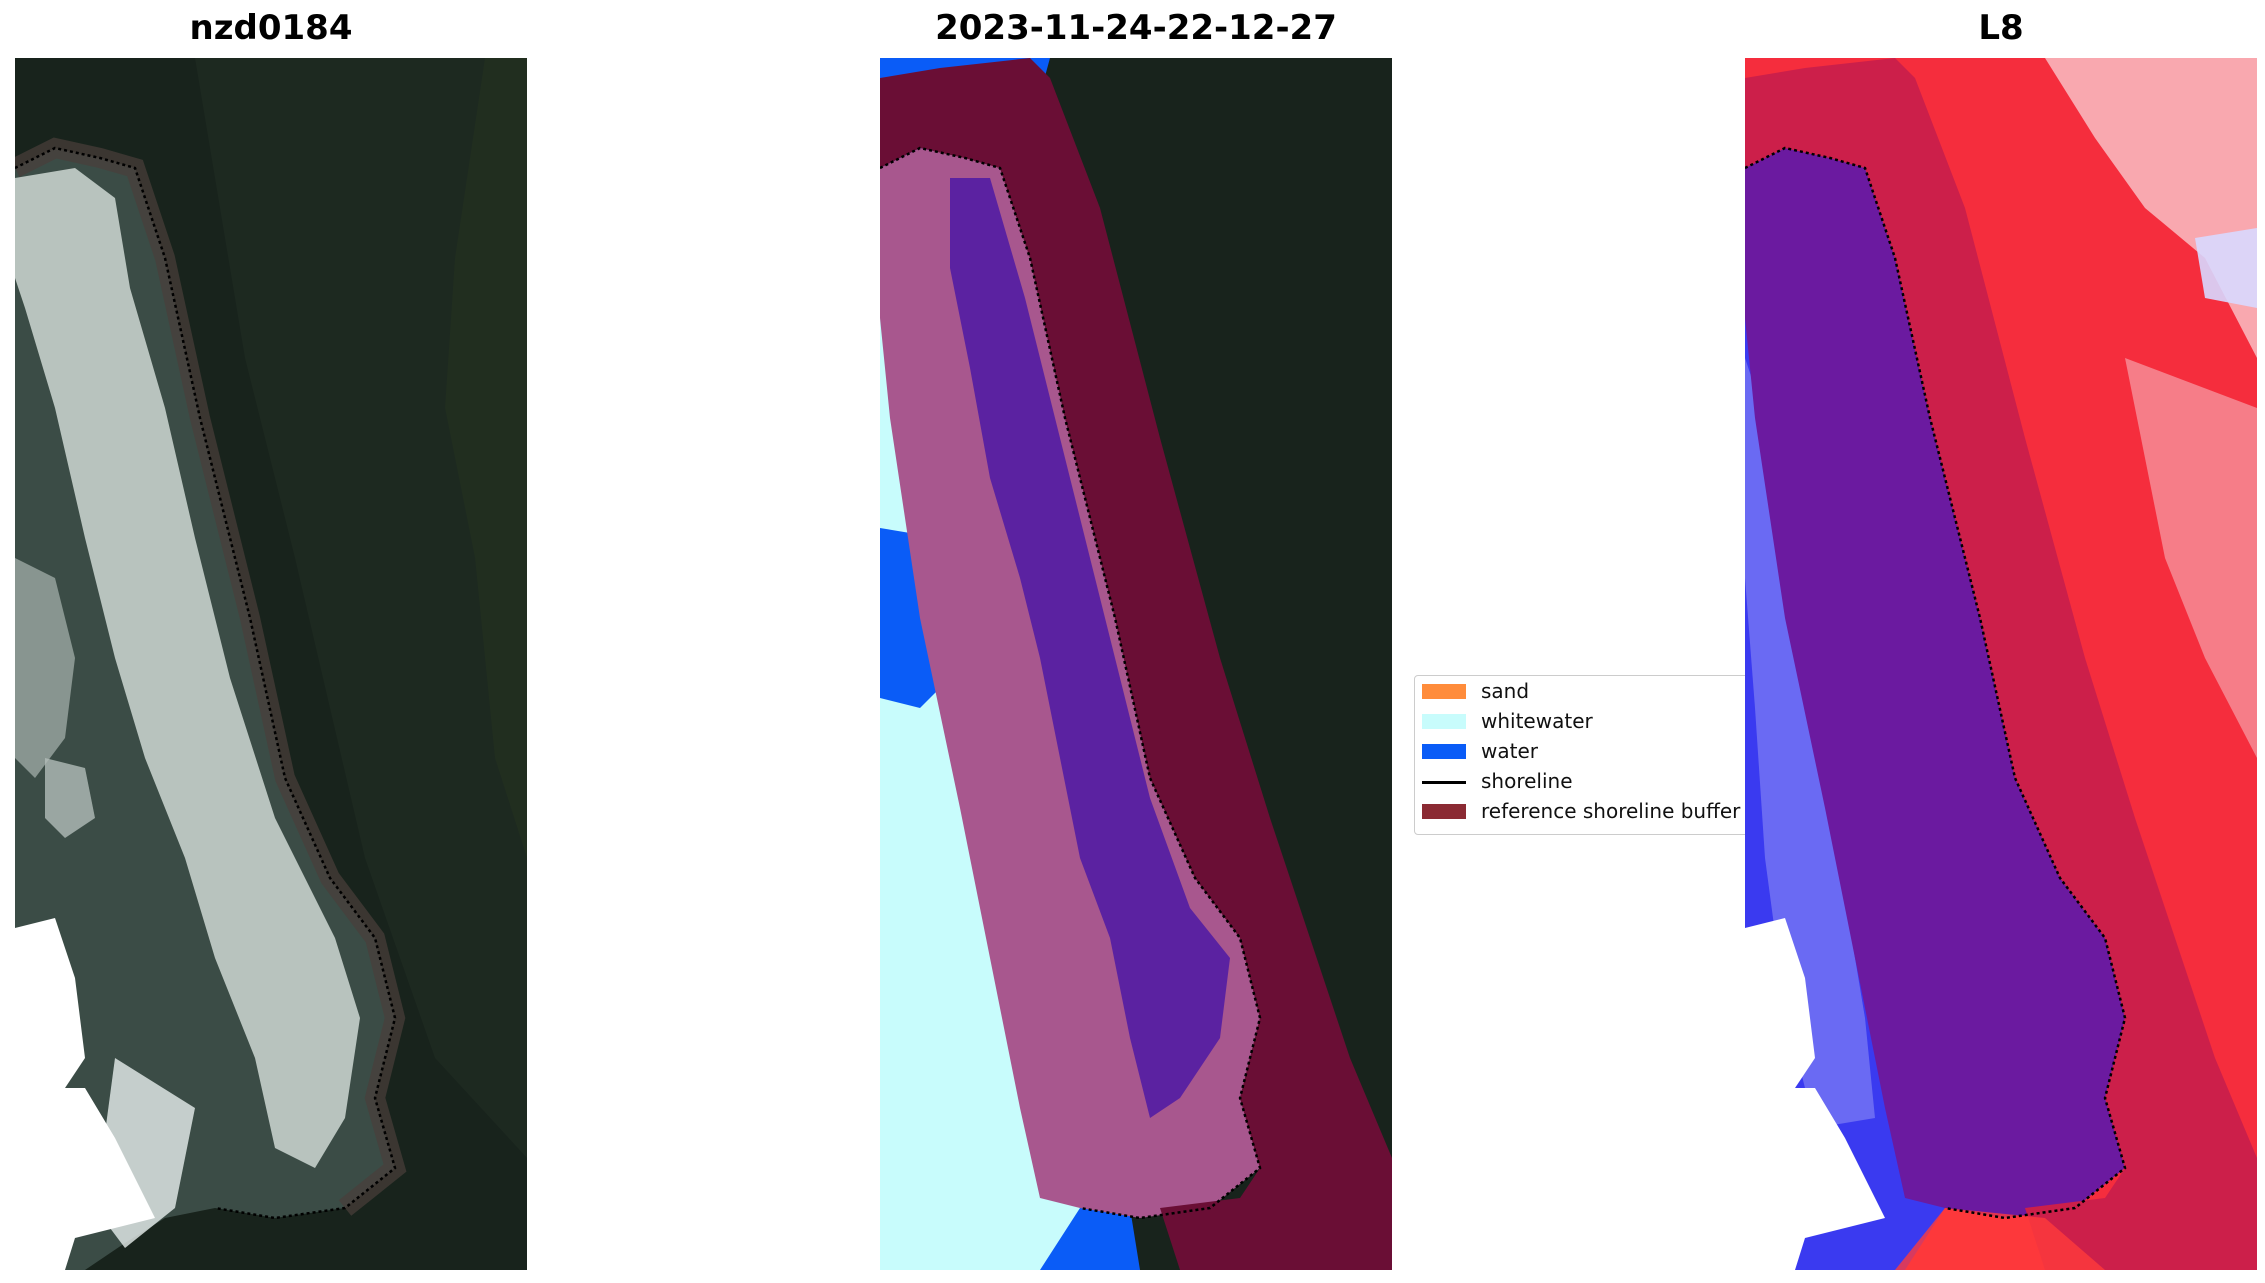 The image size is (2265, 1283). I want to click on legend-swatch-sand, so click(1444, 691).